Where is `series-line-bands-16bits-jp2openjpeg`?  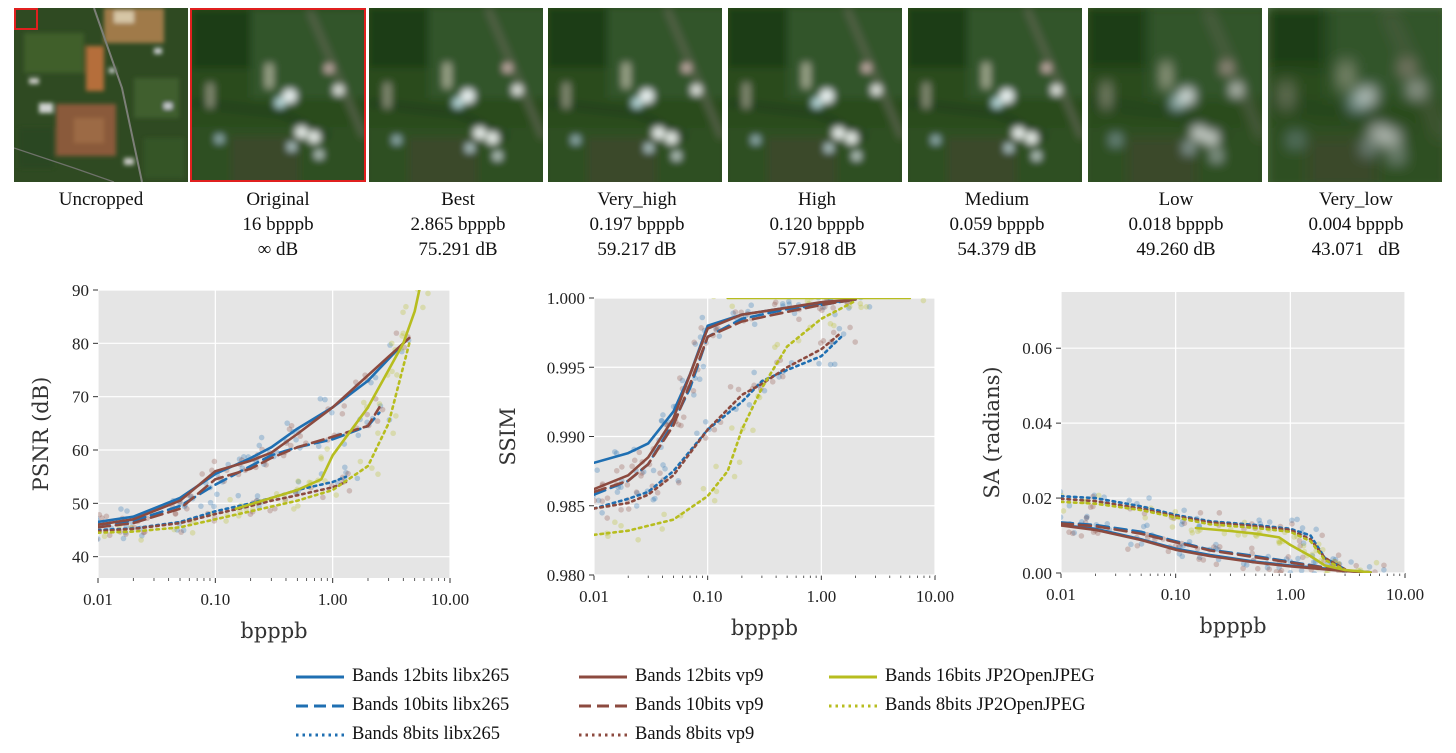
series-line-bands-16bits-jp2openjpeg is located at coordinates (1283, 549).